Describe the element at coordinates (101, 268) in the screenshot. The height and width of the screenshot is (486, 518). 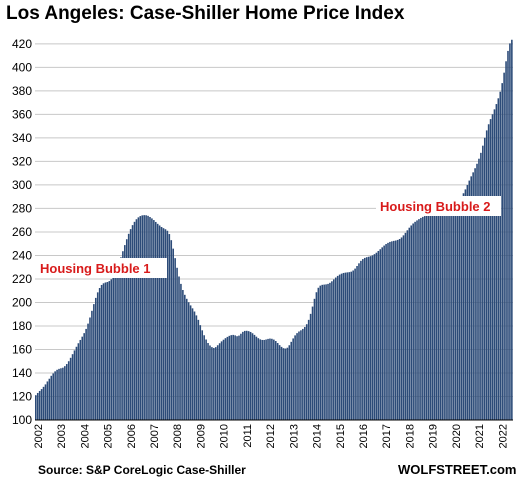
I see `annotation-box` at that location.